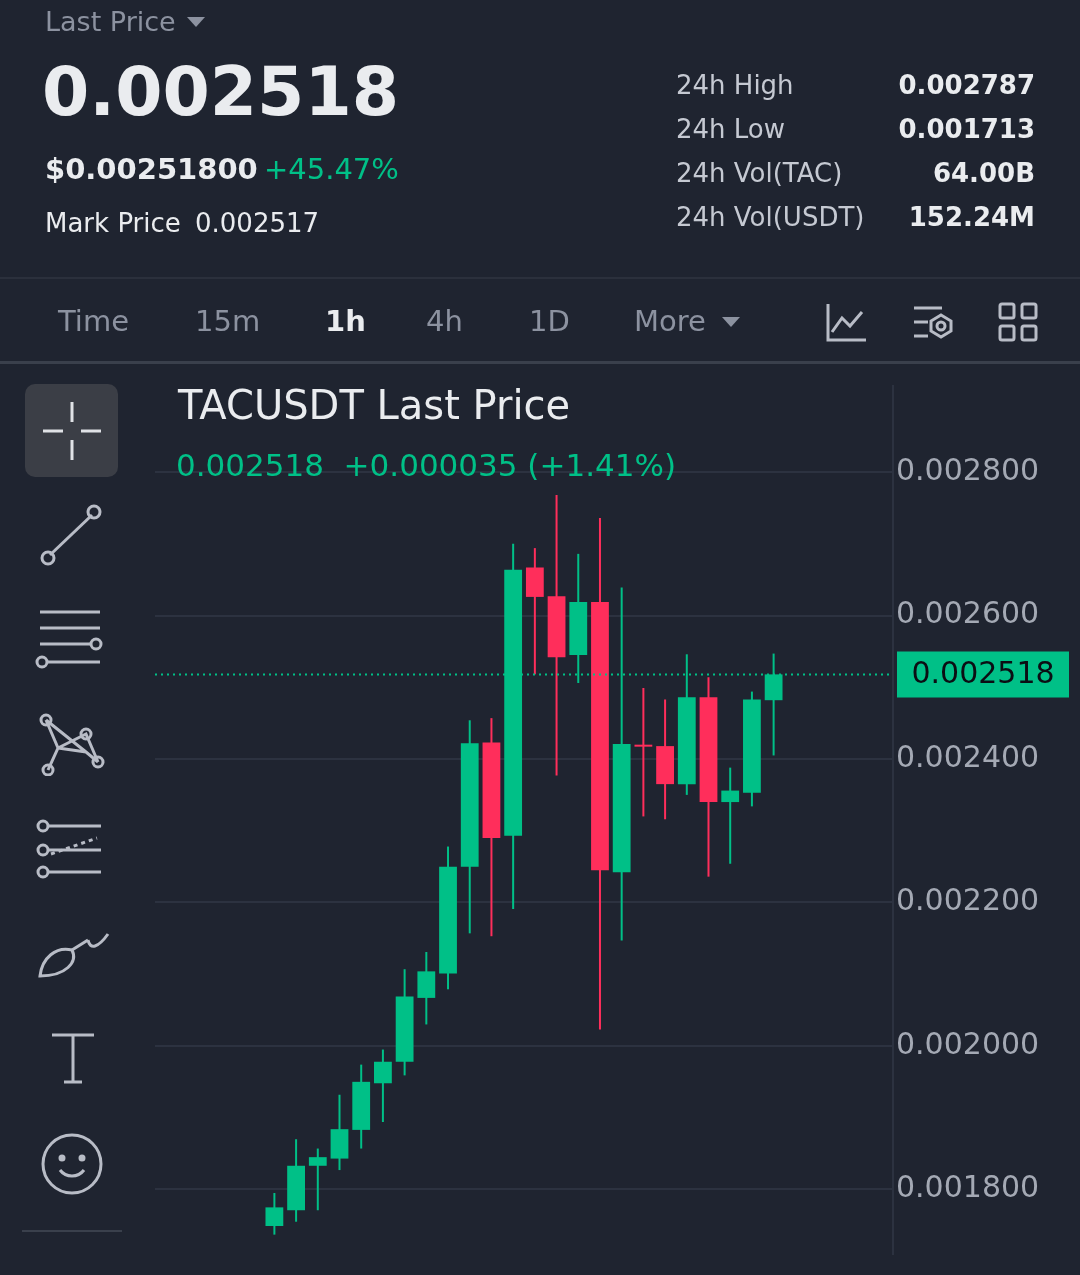  Describe the element at coordinates (731, 129) in the screenshot. I see `text: 24h Low` at that location.